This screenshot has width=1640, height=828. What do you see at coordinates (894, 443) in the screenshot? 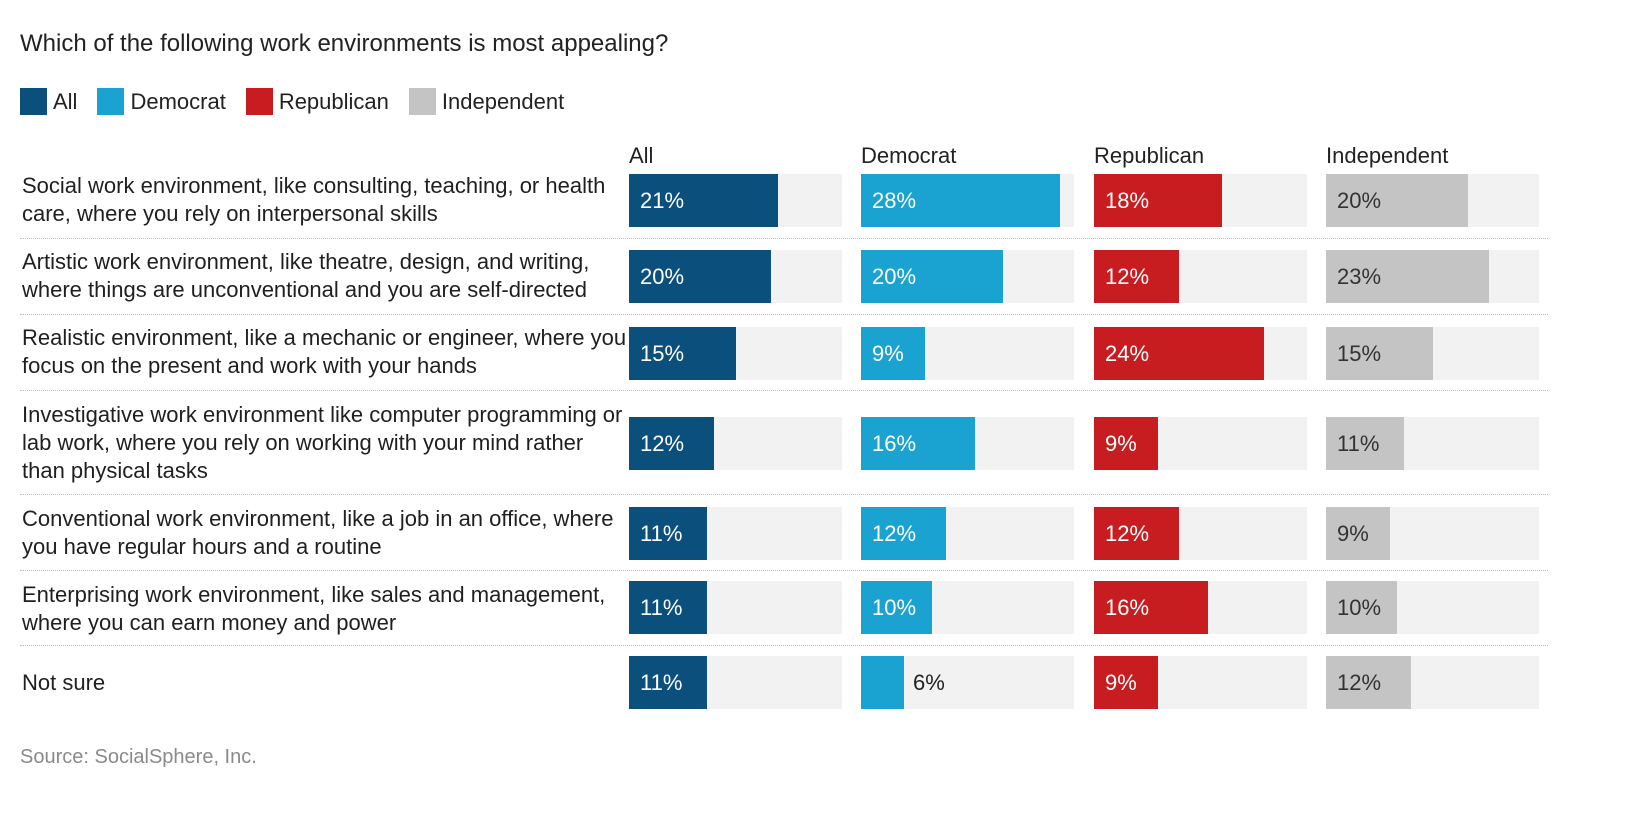
I see `data-label-democrat: 16%` at bounding box center [894, 443].